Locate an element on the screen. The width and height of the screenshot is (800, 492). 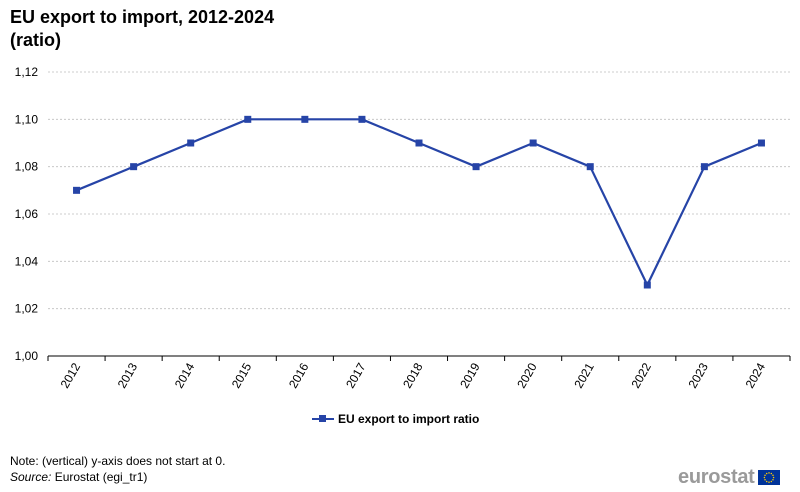
y-tick-label: 1,00 is located at coordinates (27, 356).